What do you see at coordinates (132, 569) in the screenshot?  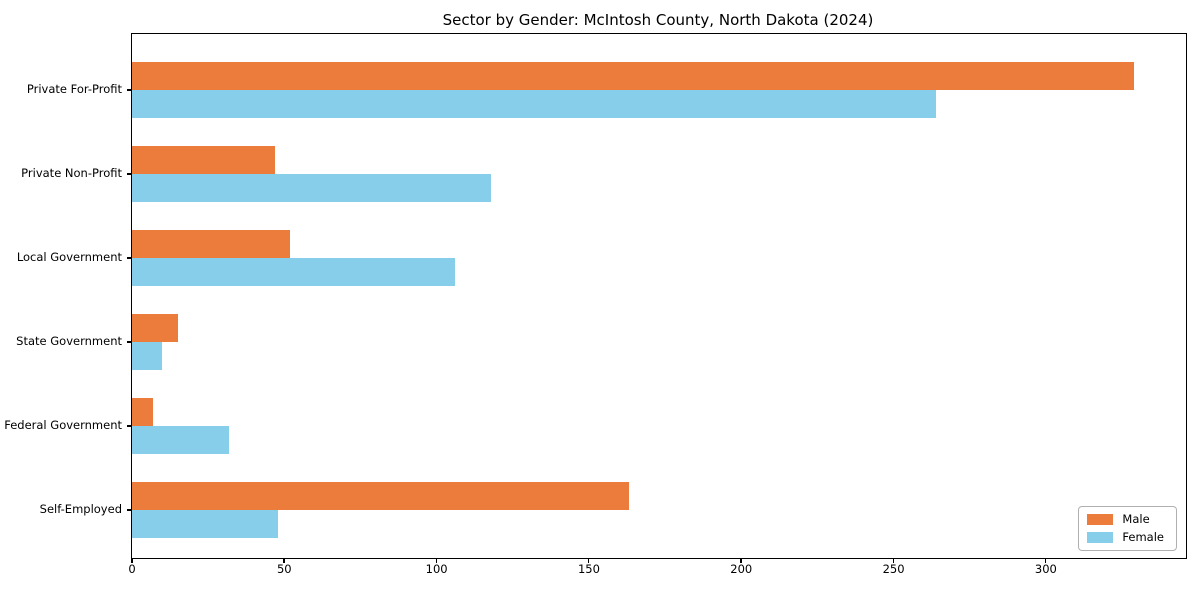 I see `xtick-label-0: 0` at bounding box center [132, 569].